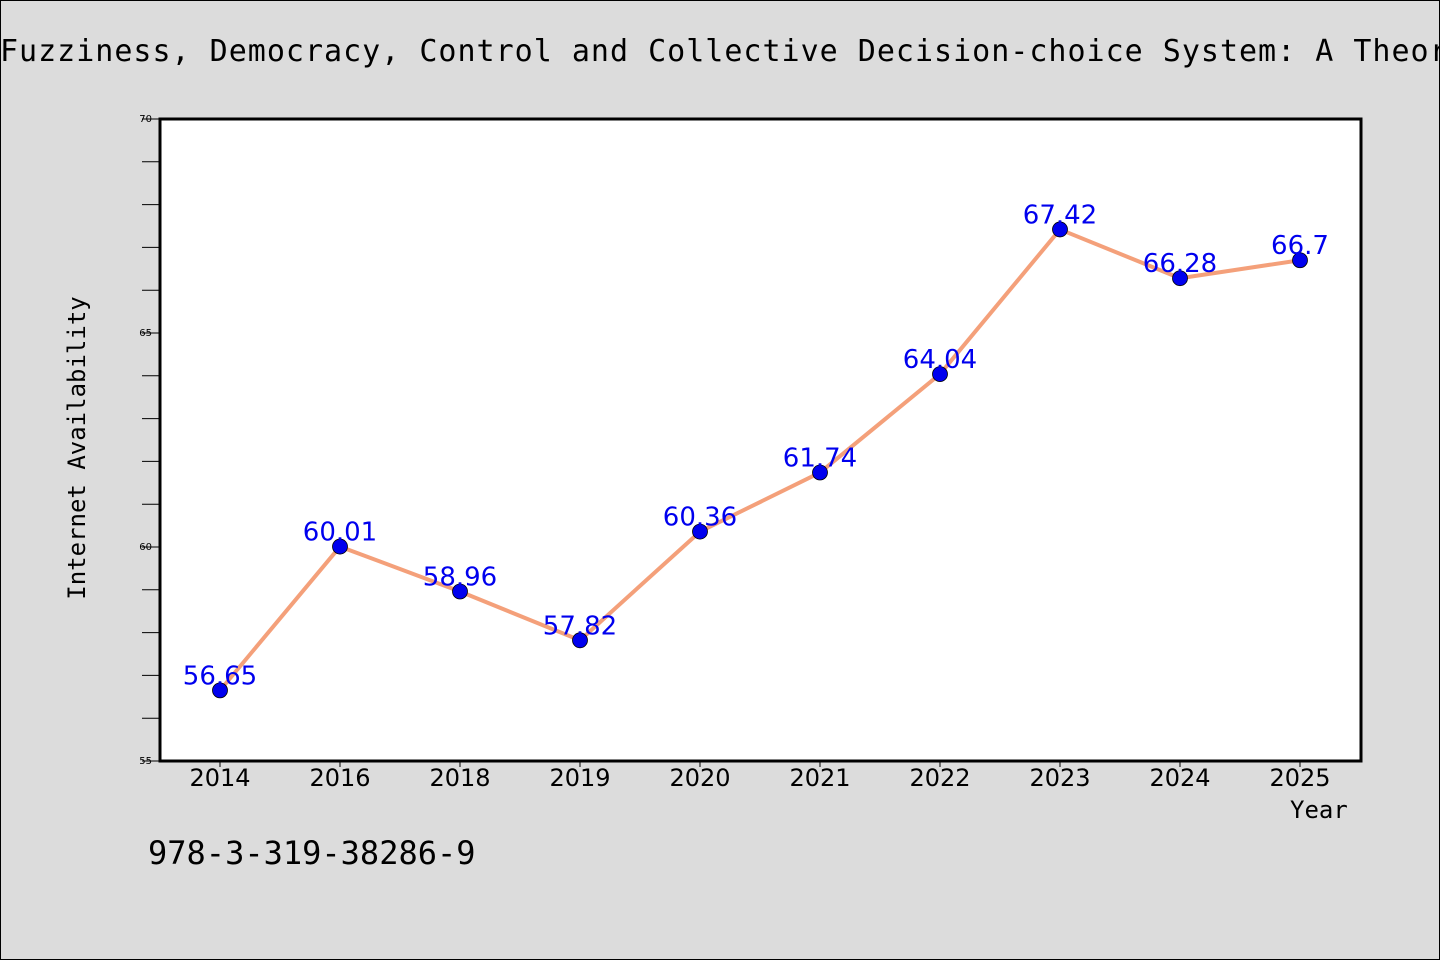 The width and height of the screenshot is (1440, 960). Describe the element at coordinates (145, 119) in the screenshot. I see `y-tick-label: 70` at that location.